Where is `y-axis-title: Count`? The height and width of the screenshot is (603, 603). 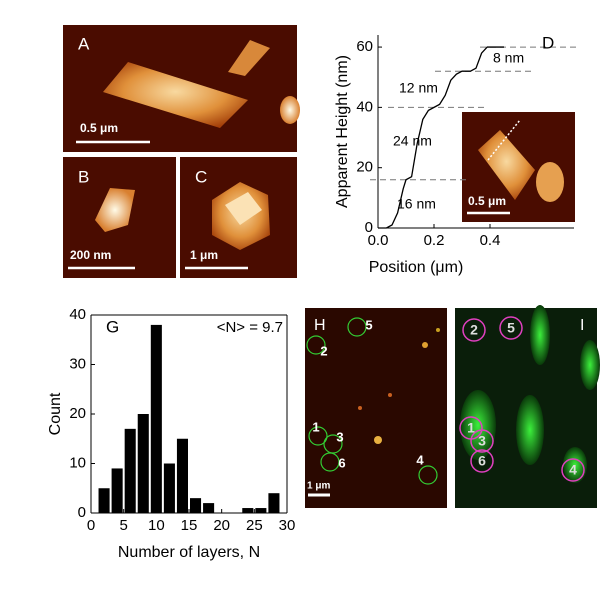
y-axis-title: Count is located at coordinates (55, 413).